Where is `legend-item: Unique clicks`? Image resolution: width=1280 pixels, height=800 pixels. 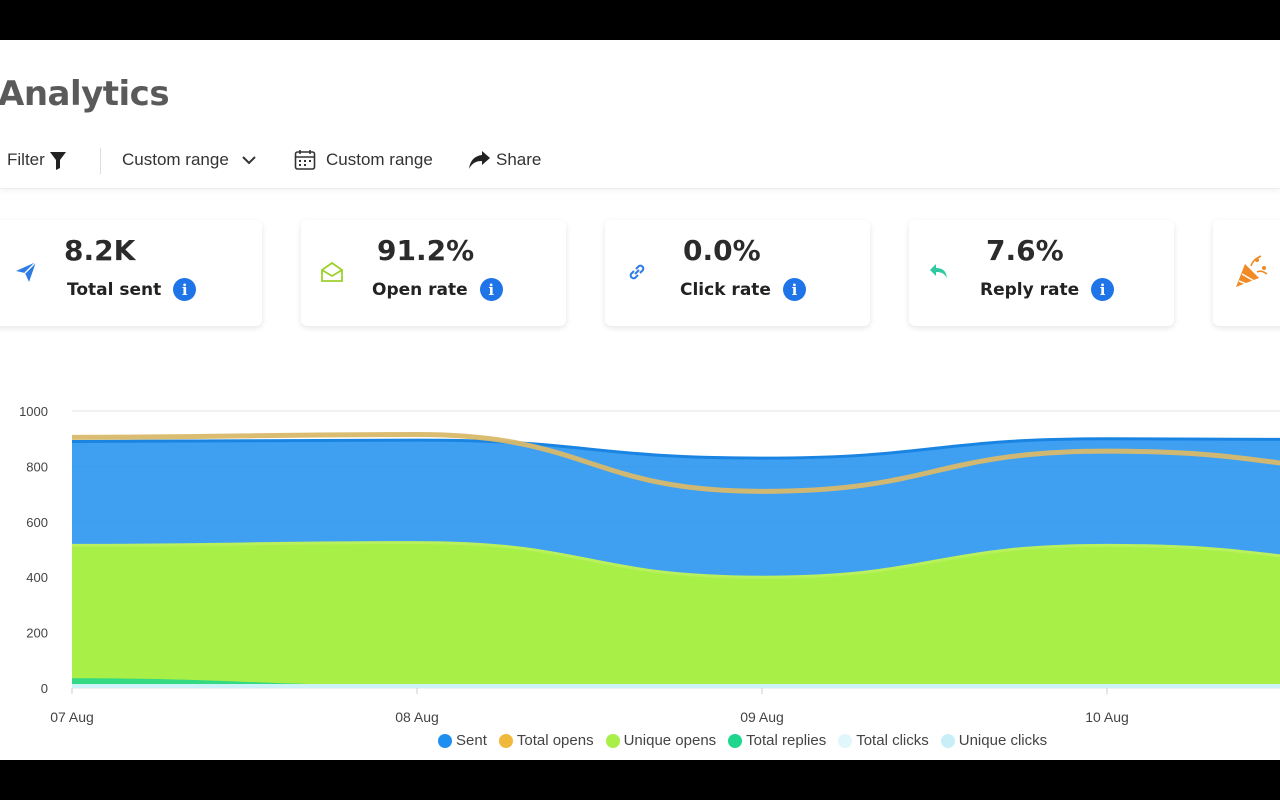
legend-item: Unique clicks is located at coordinates (994, 740).